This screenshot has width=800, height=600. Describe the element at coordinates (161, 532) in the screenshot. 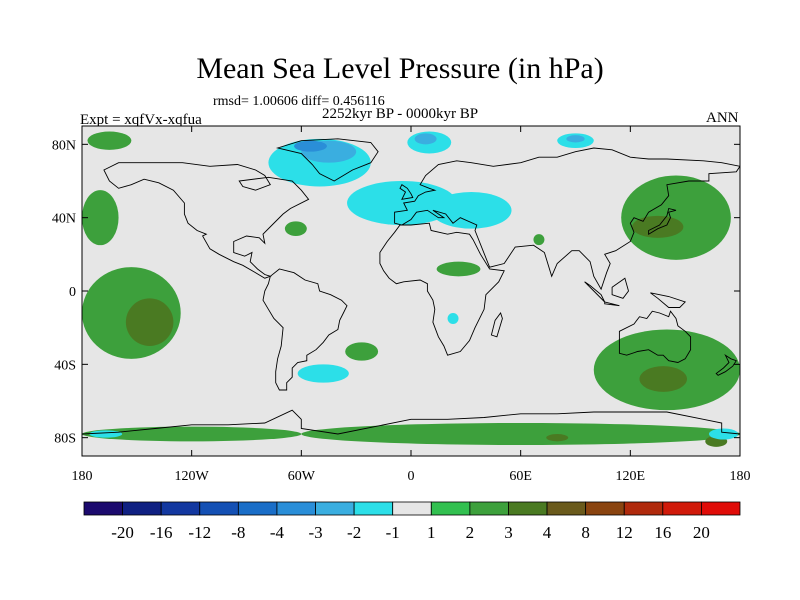

I see `colorbar-label: -16` at that location.